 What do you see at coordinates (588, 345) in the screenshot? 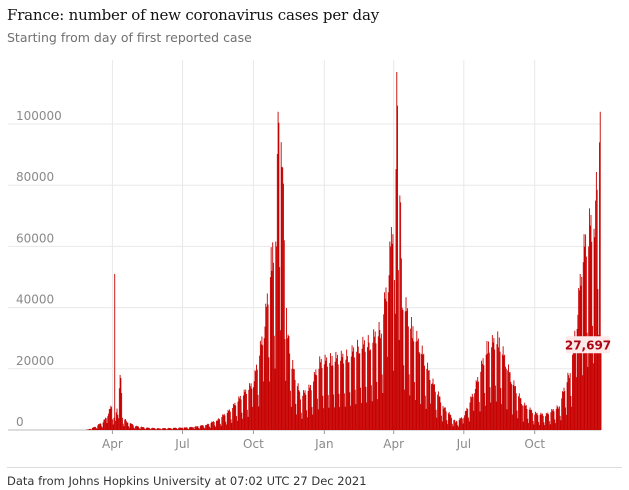
I see `callout-label: 27,697` at bounding box center [588, 345].